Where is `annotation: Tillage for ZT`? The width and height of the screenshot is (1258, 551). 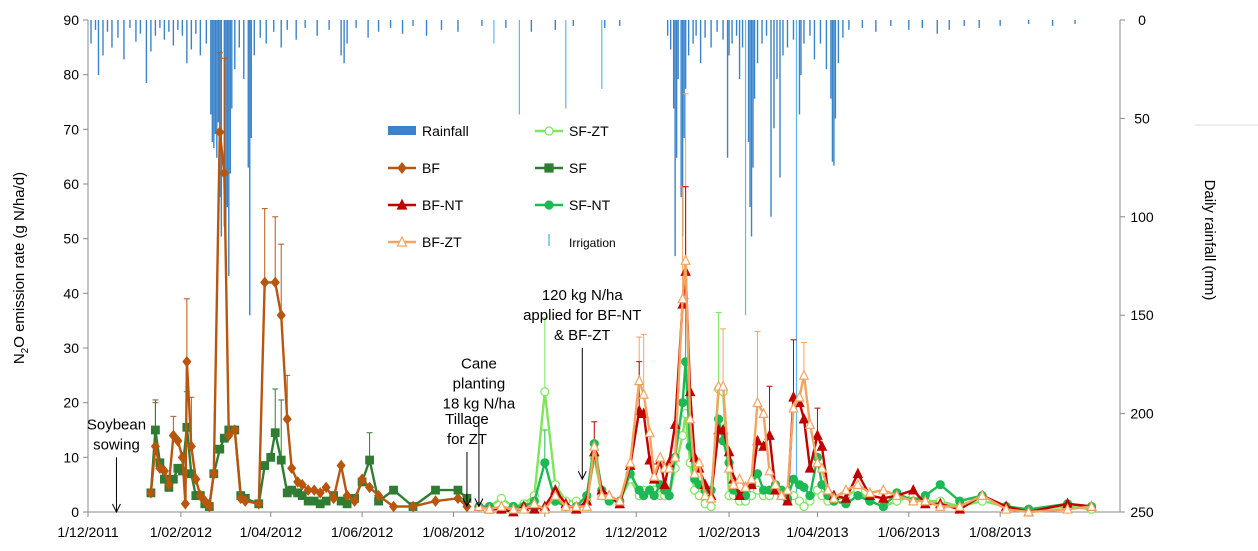 annotation: Tillage for ZT is located at coordinates (467, 459).